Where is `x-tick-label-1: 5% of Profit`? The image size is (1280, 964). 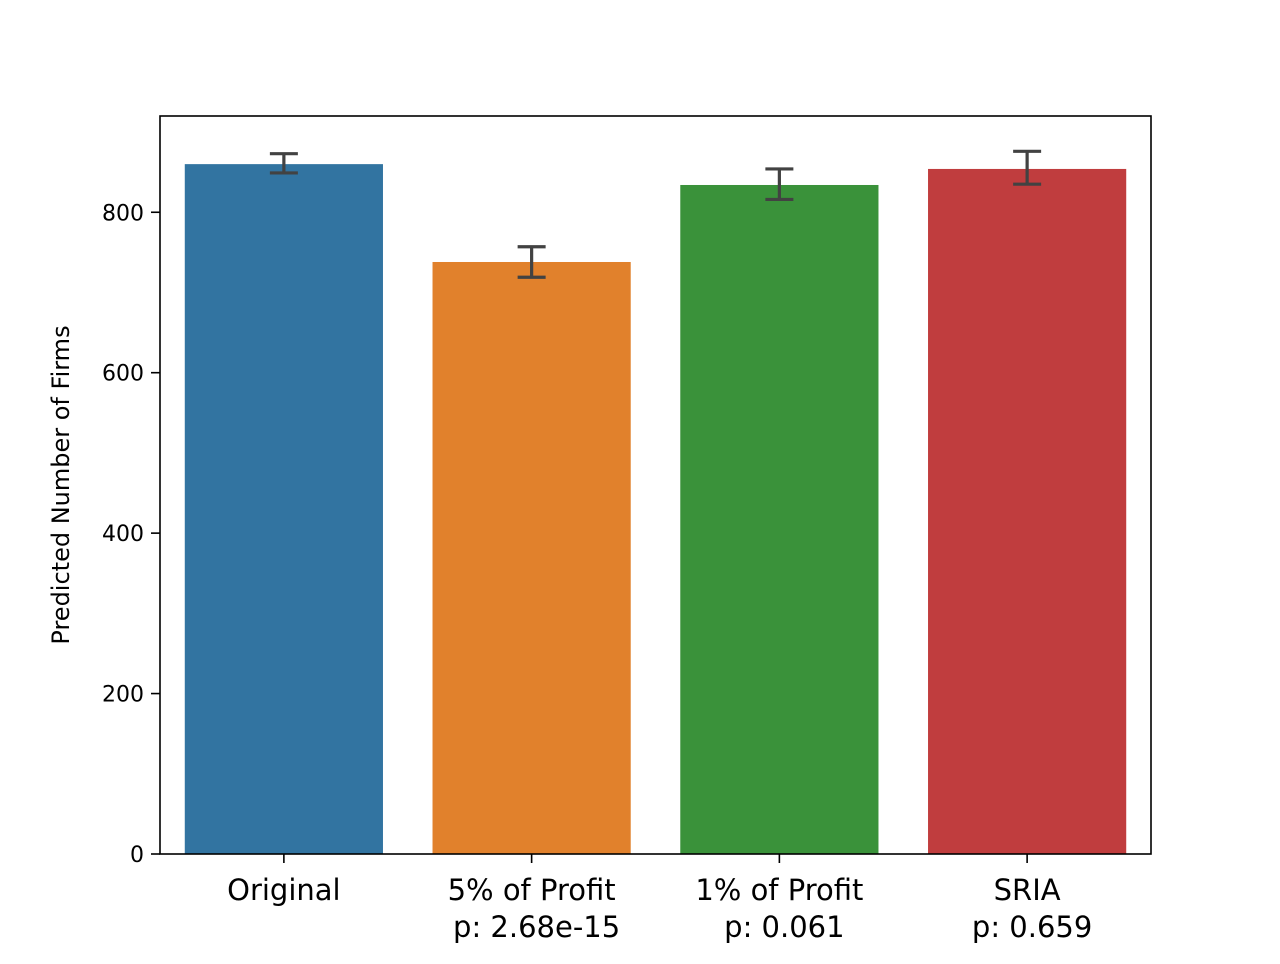
x-tick-label-1: 5% of Profit is located at coordinates (532, 890).